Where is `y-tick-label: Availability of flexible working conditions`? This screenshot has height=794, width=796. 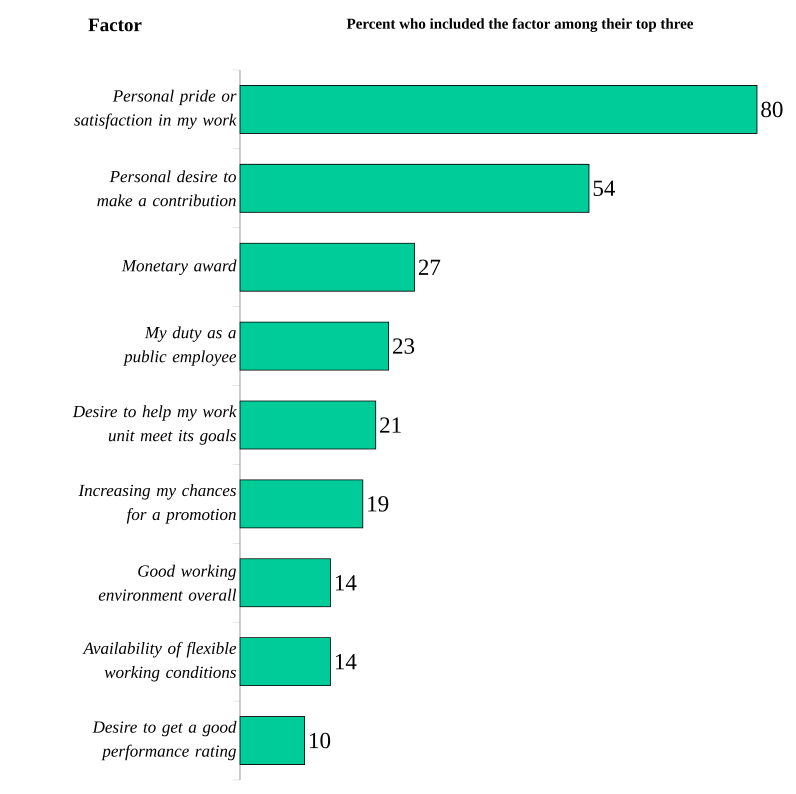
y-tick-label: Availability of flexible working conditions is located at coordinates (159, 662).